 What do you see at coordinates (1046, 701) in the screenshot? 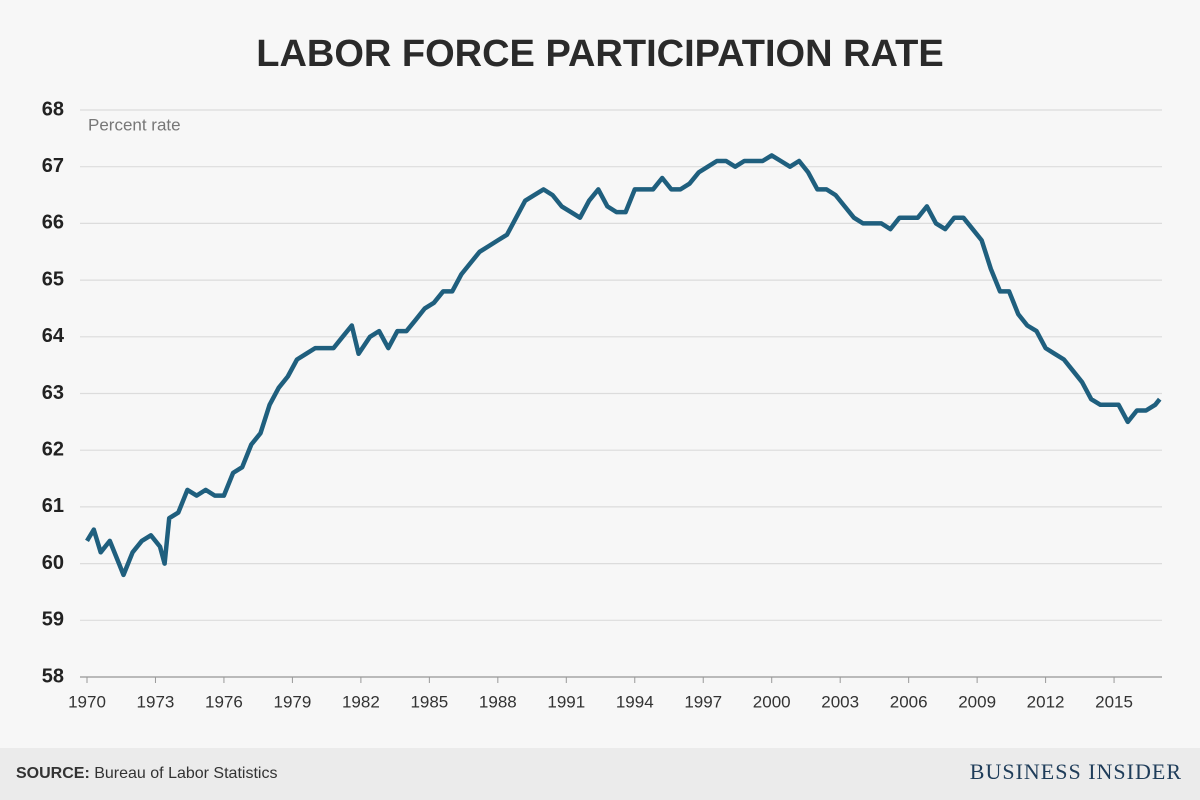
I see `x-tick-label: 2012` at bounding box center [1046, 701].